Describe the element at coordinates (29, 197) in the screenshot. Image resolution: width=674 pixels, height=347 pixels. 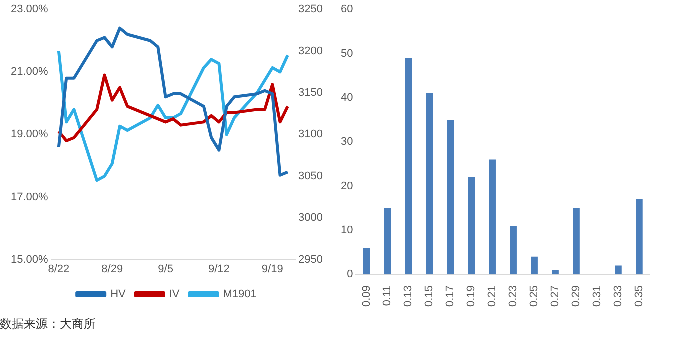
I see `y-tick-label: 17.00%` at that location.